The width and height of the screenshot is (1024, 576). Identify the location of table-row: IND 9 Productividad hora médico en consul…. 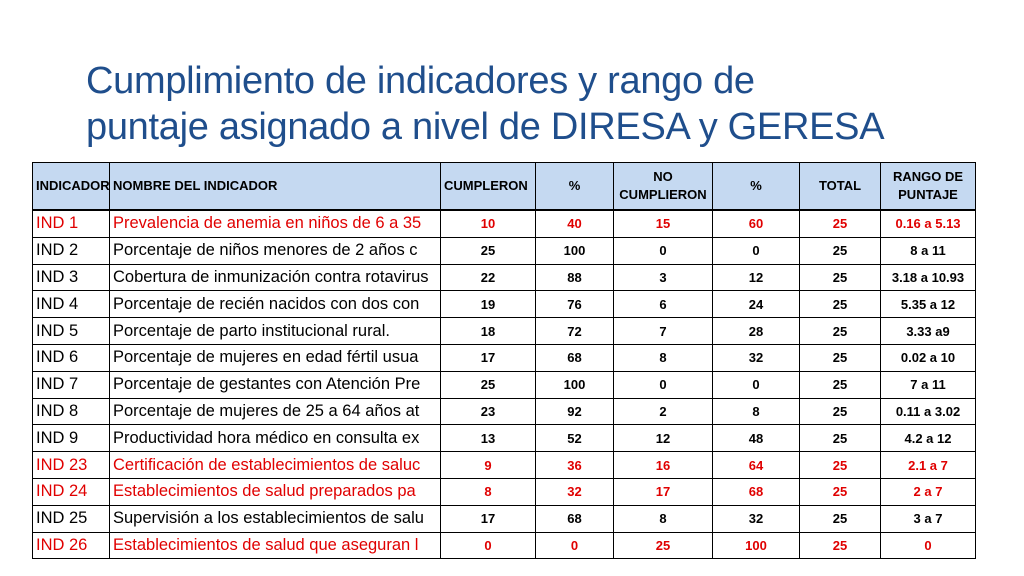
(504, 438).